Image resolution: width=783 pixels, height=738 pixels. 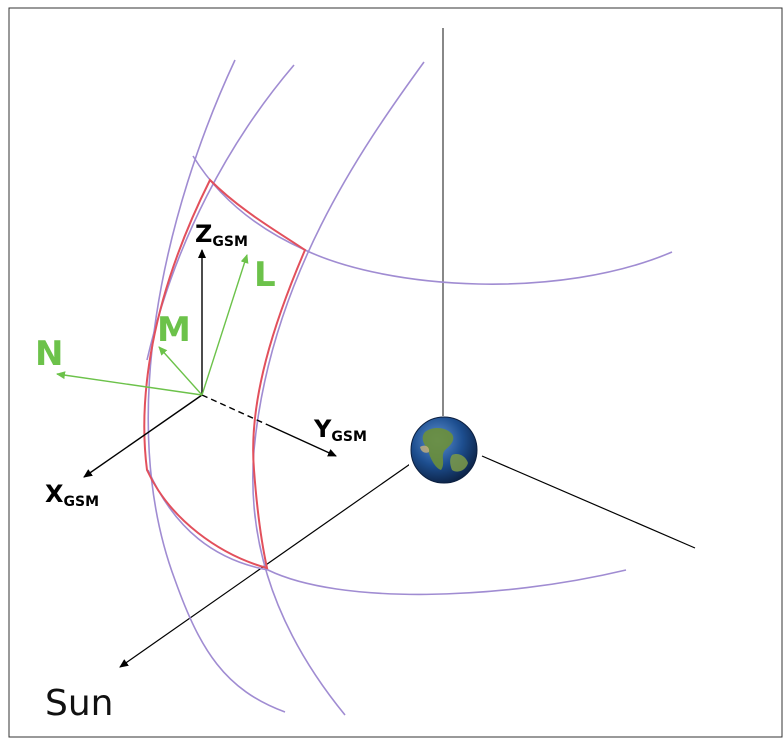 What do you see at coordinates (432, 220) in the screenshot?
I see `field-line-top-horizontal` at bounding box center [432, 220].